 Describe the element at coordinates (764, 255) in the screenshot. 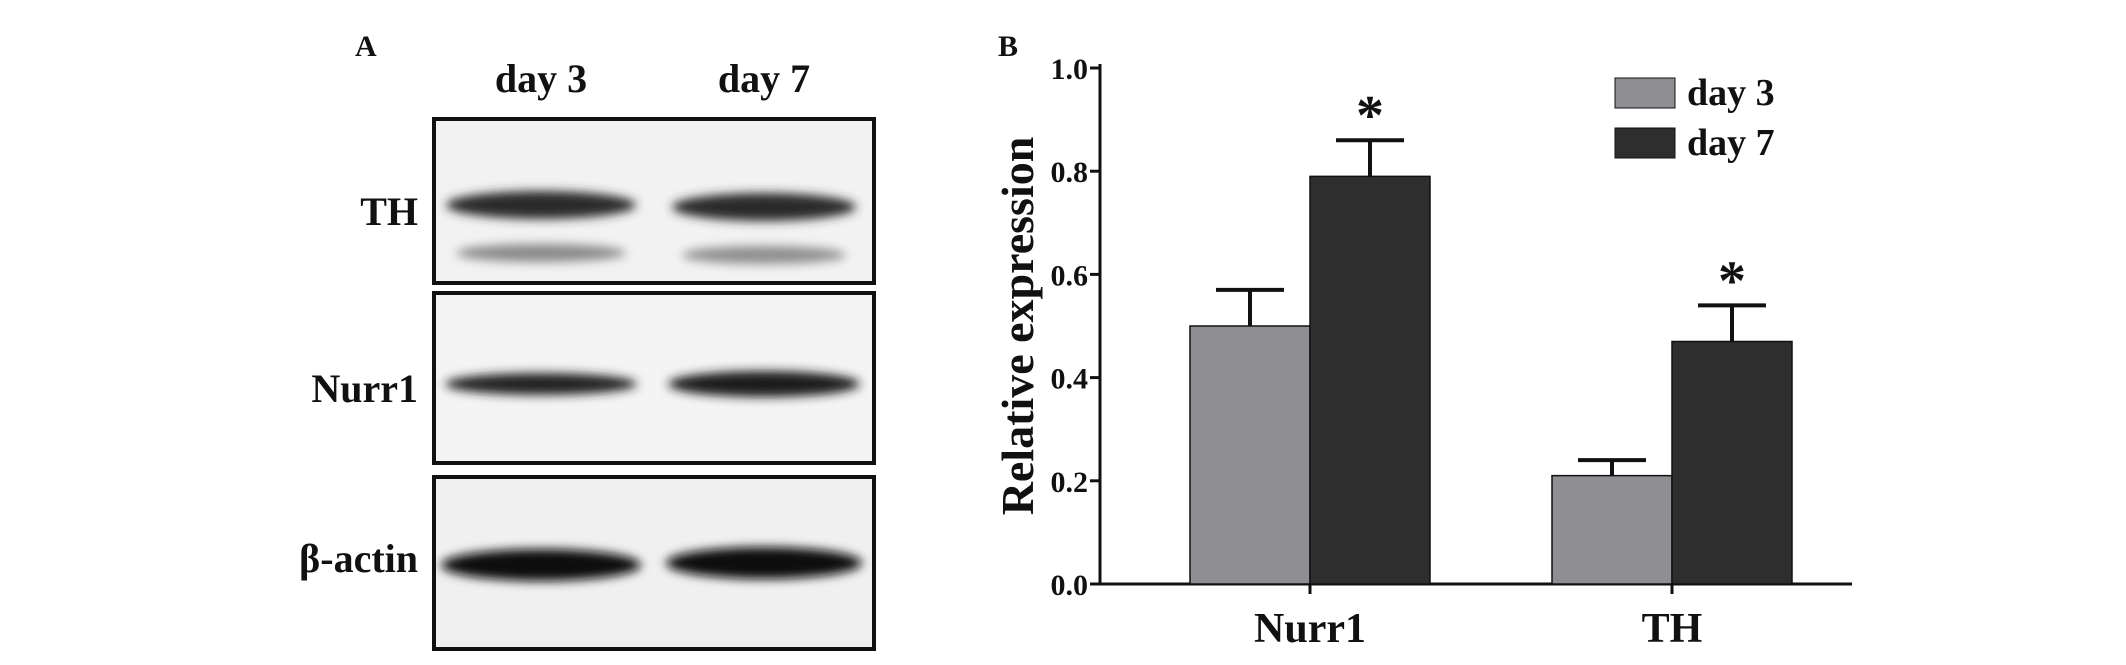

I see `th-band-day7-lower` at that location.